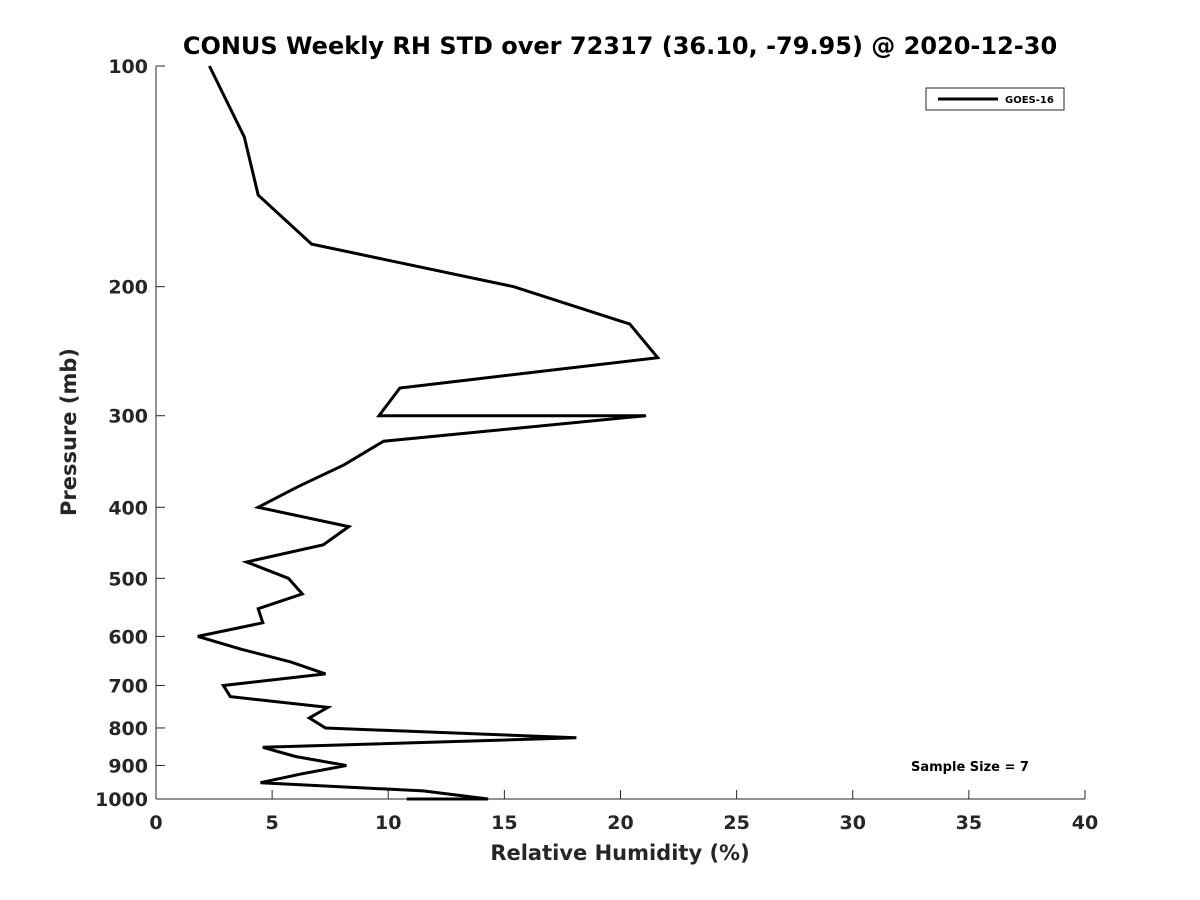 This screenshot has height=900, width=1200. What do you see at coordinates (128, 766) in the screenshot?
I see `y-tick-label: 900` at bounding box center [128, 766].